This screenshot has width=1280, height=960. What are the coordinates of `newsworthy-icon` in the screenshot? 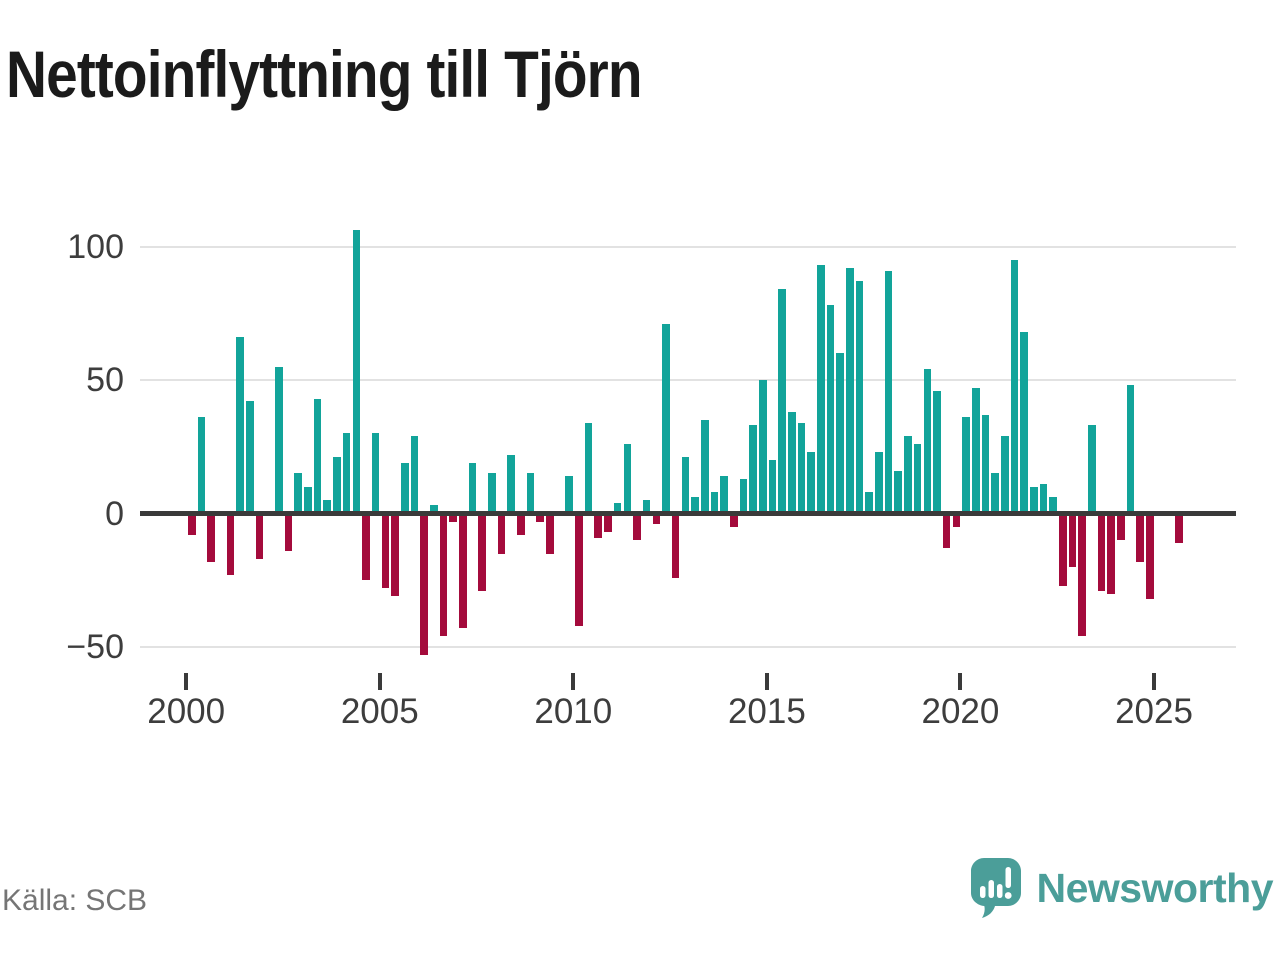 It's located at (995, 888).